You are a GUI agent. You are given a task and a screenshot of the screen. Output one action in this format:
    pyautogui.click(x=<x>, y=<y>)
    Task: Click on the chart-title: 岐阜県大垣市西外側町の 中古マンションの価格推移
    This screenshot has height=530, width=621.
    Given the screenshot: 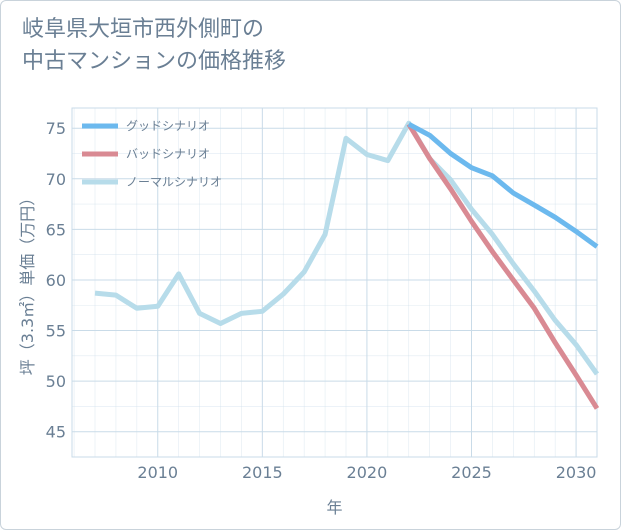 What is the action you would take?
    pyautogui.click(x=154, y=46)
    